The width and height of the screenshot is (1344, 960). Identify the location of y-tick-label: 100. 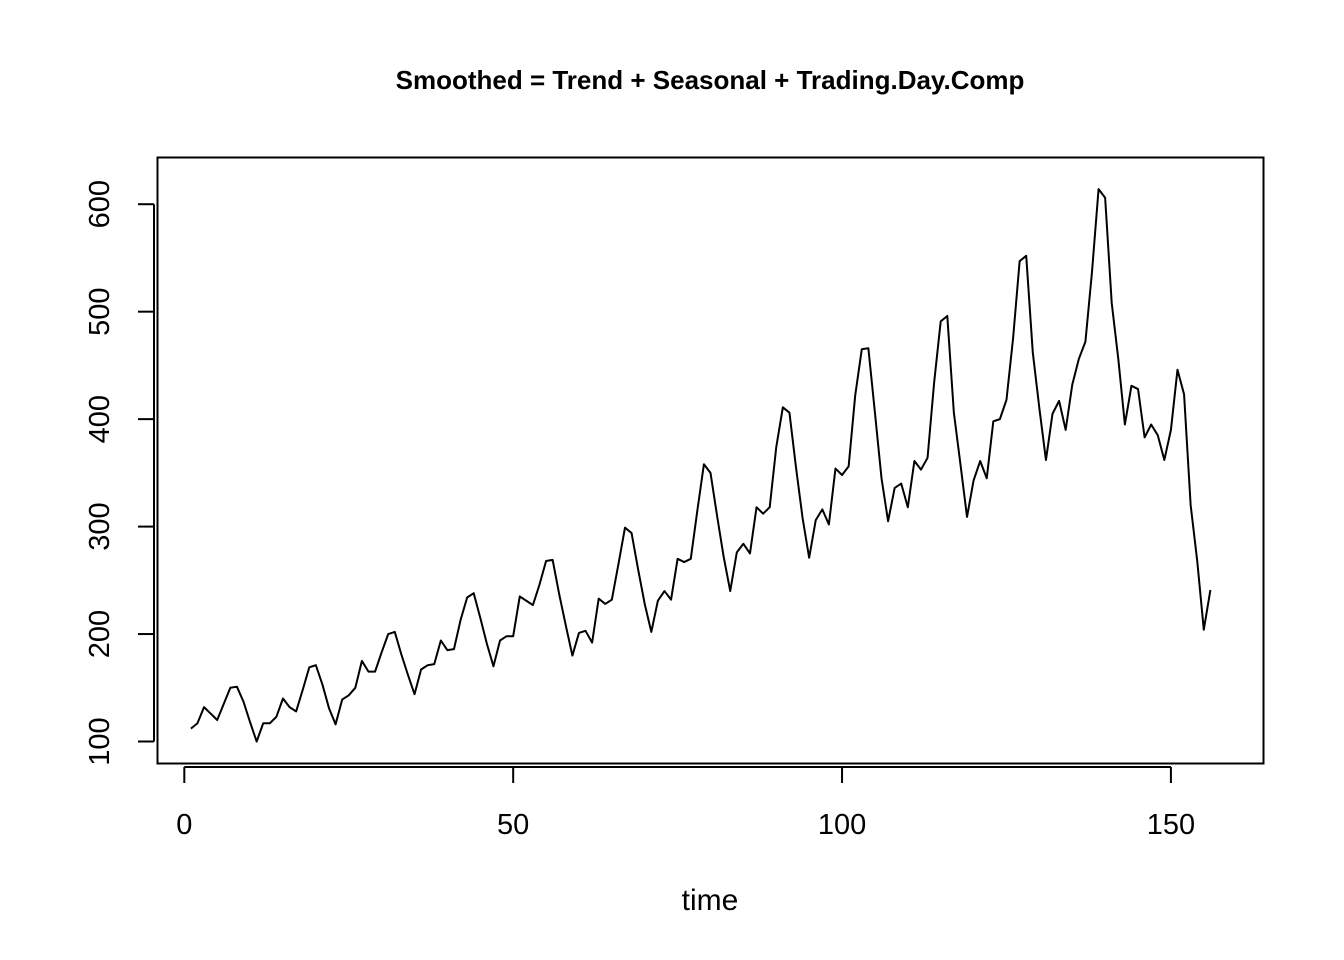
(100, 741).